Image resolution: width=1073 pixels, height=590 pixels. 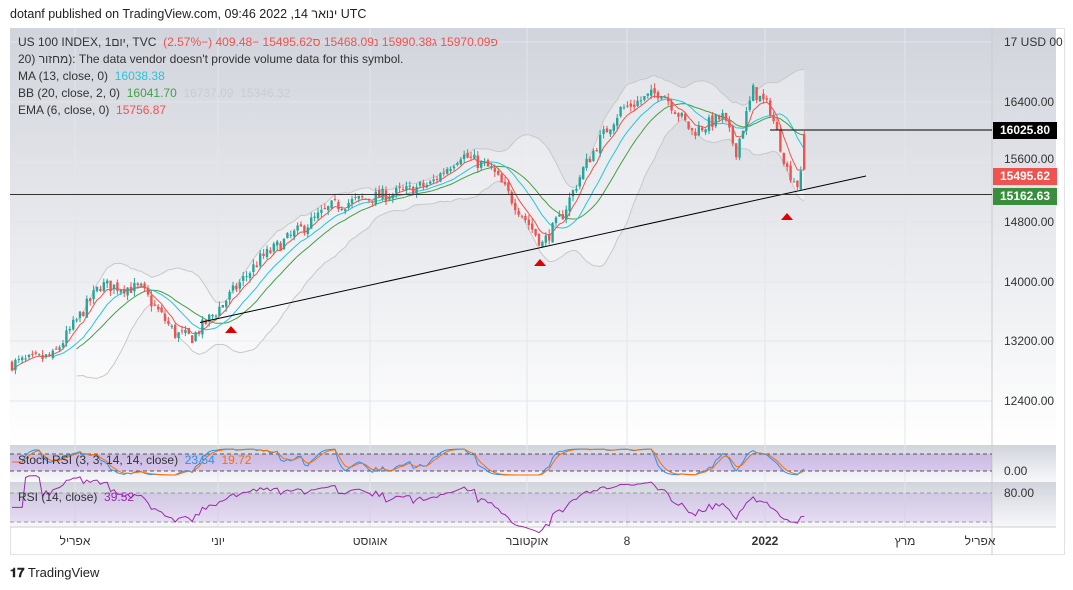 What do you see at coordinates (58, 497) in the screenshot?
I see `rsi-label: RSI (14, close)` at bounding box center [58, 497].